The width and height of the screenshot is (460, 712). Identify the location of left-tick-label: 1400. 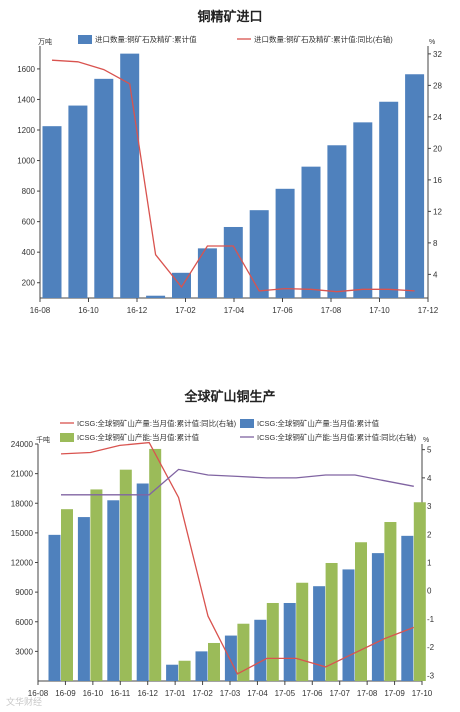
(26, 99).